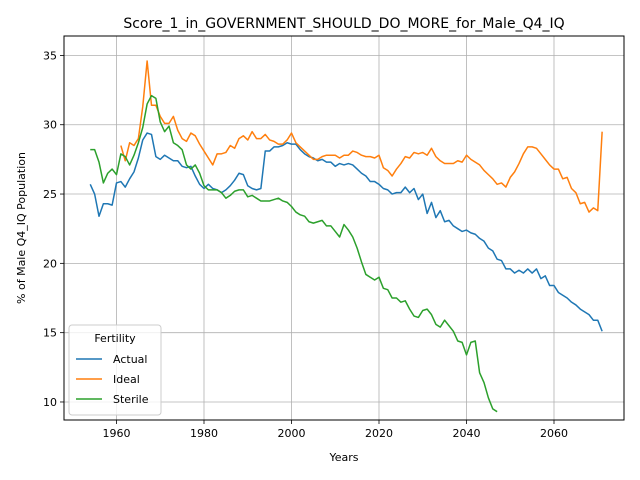  I want to click on legend-label-sterile: Sterile, so click(131, 399).